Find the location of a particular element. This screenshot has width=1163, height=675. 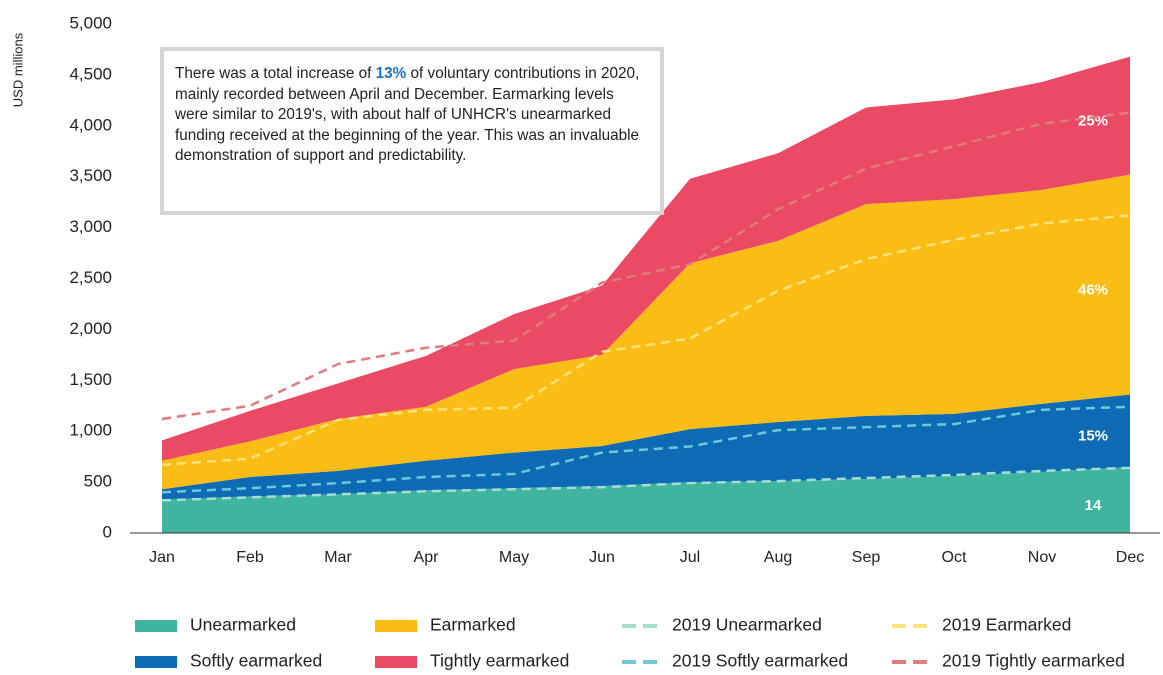

legend-label: Softly earmarked is located at coordinates (256, 661).